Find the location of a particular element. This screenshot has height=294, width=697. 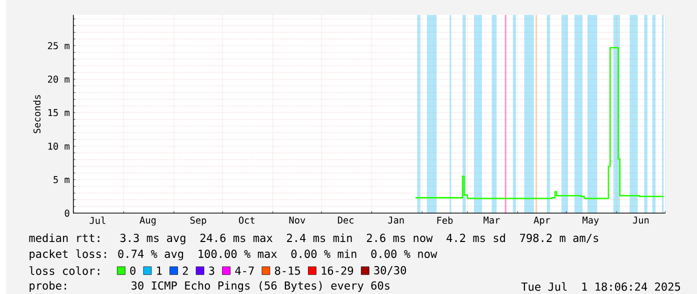

y-tick-label: 25 m is located at coordinates (59, 46).